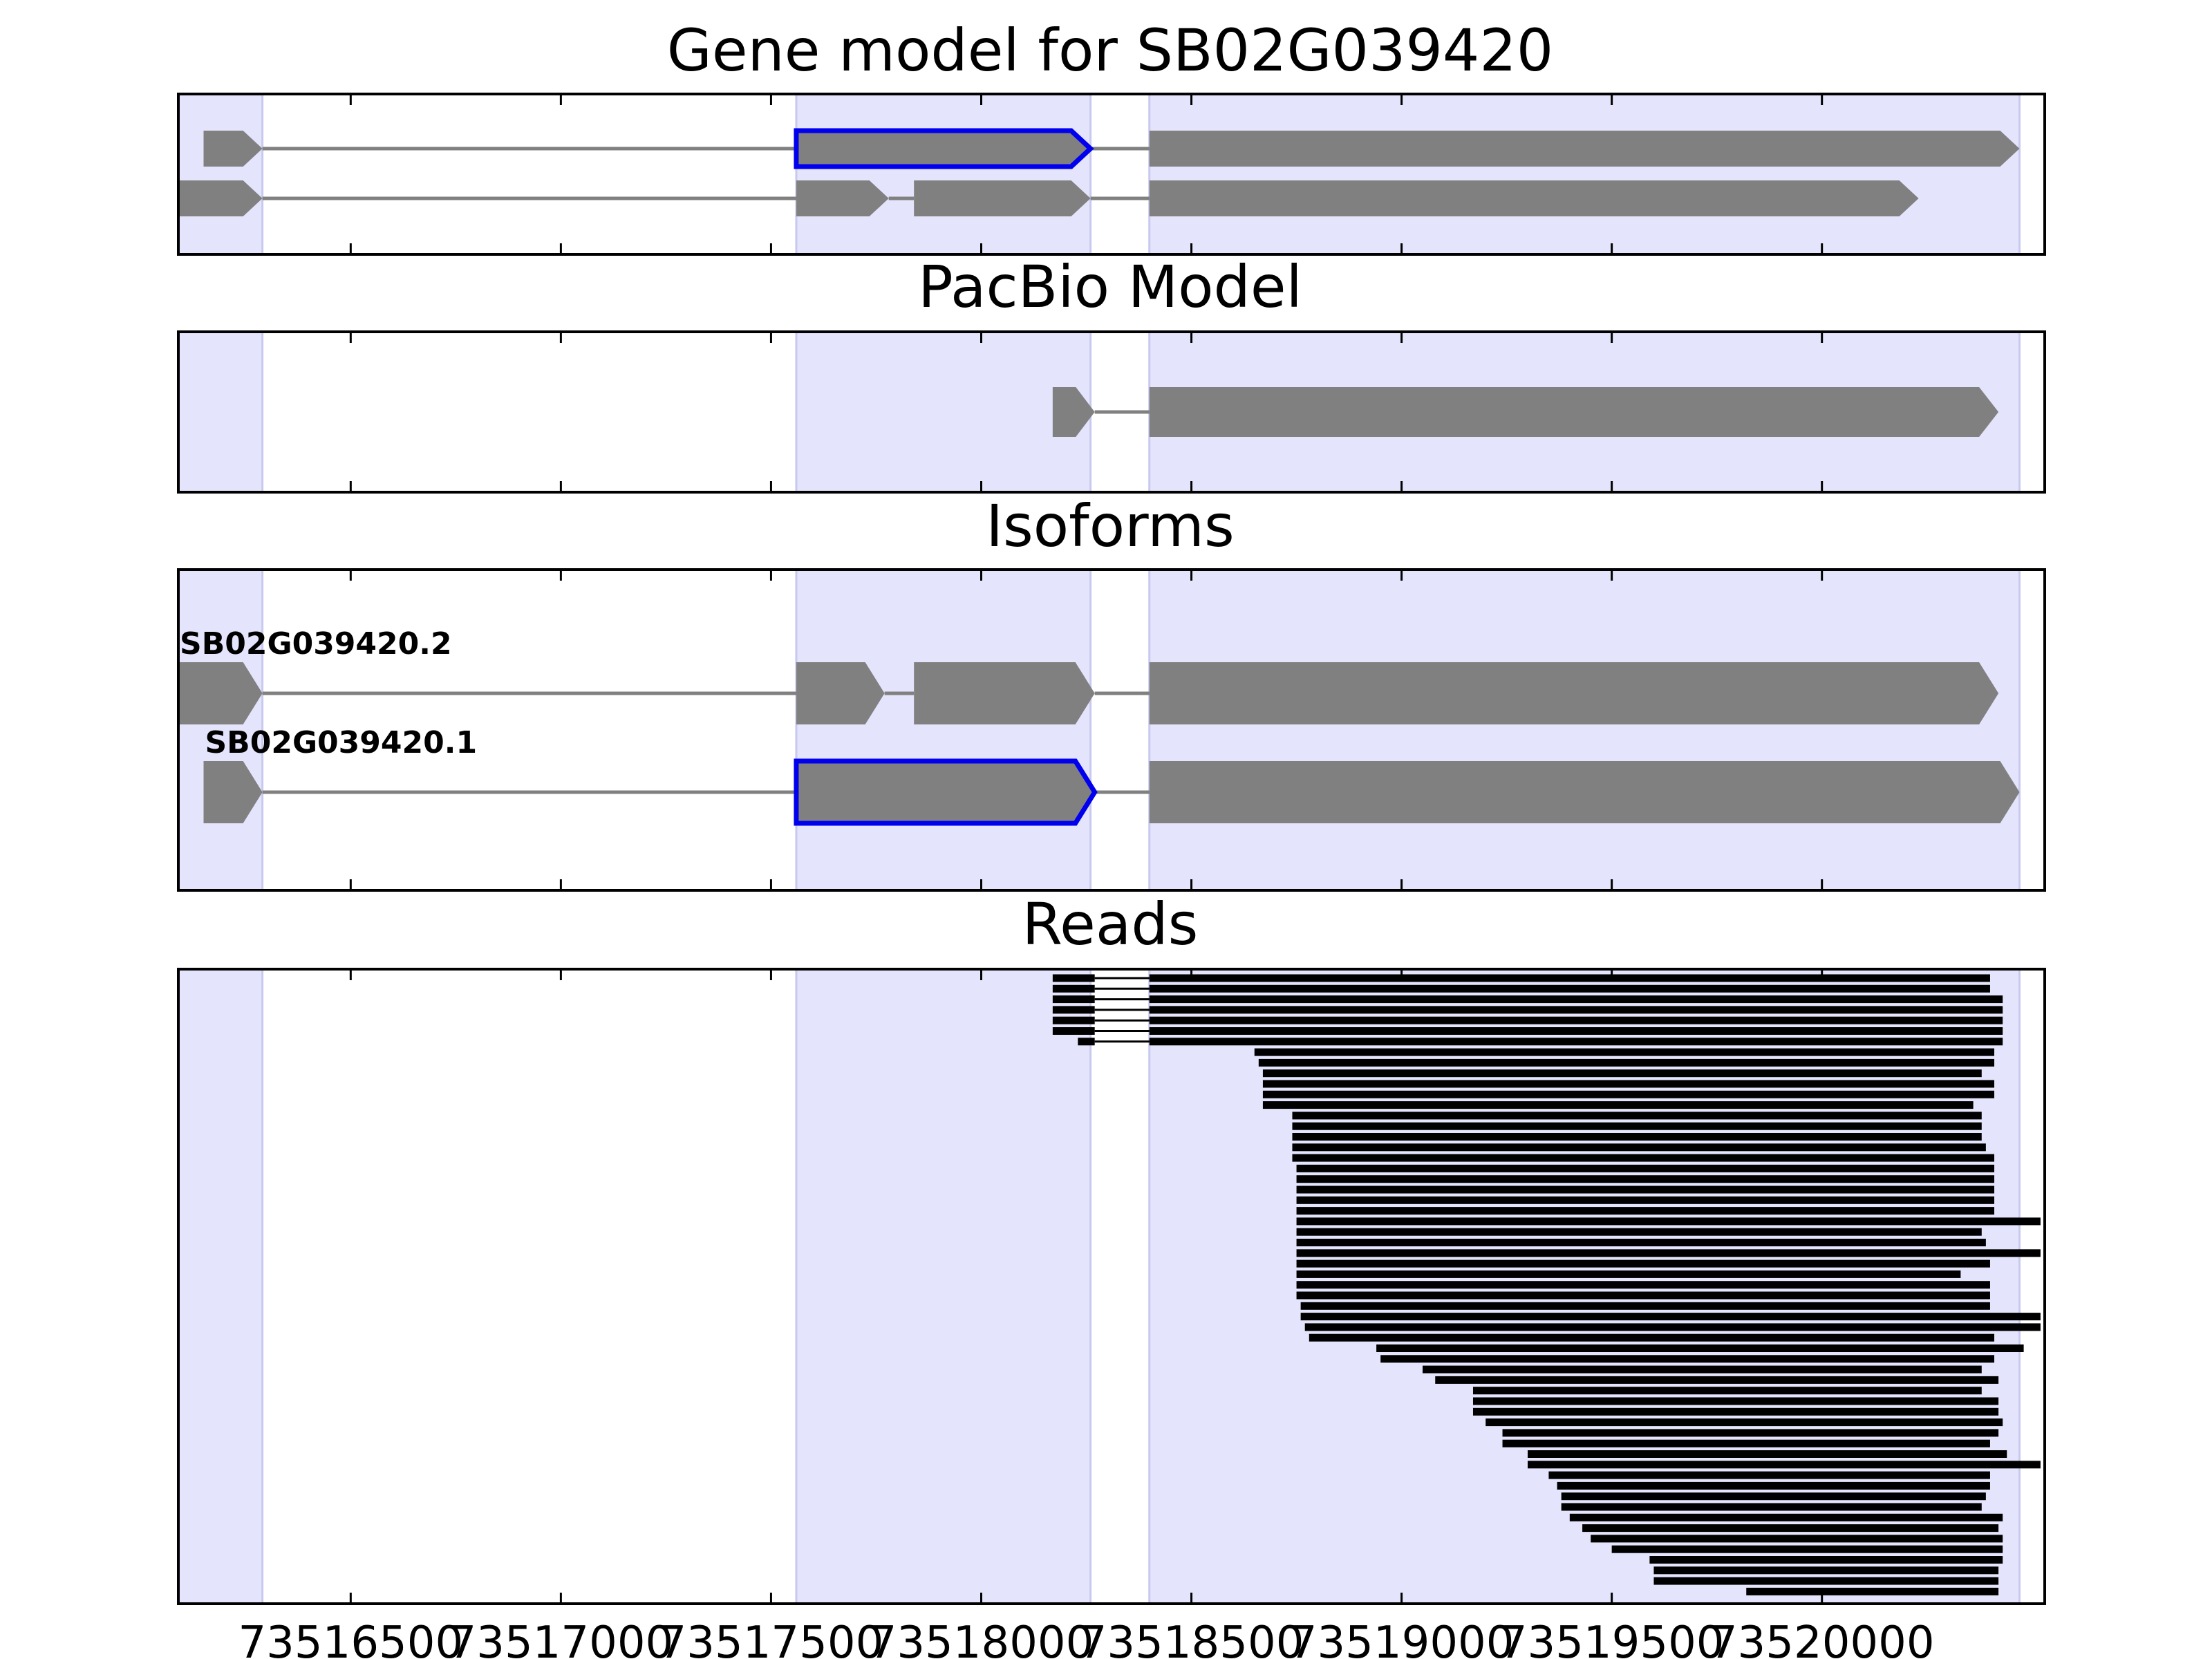 This screenshot has width=2212, height=1659. Describe the element at coordinates (772, 1638) in the screenshot. I see `x-tick-label: 73517500` at that location.